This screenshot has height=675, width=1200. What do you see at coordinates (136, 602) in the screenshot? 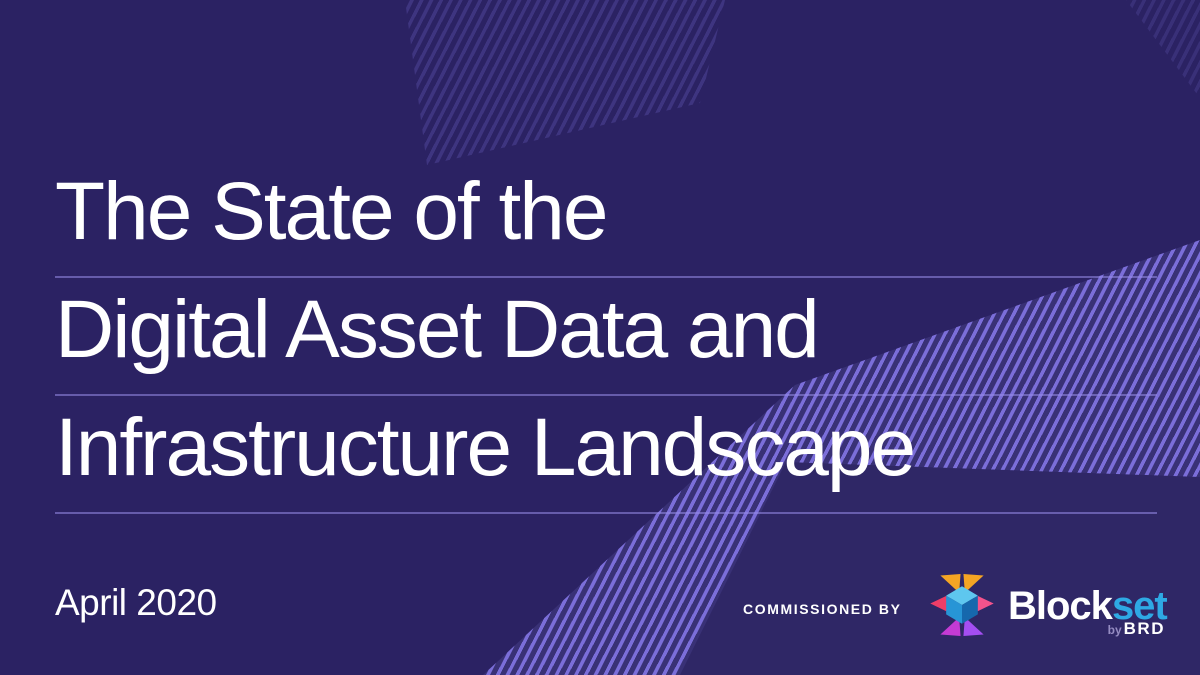
I see `date-label: April 2020` at bounding box center [136, 602].